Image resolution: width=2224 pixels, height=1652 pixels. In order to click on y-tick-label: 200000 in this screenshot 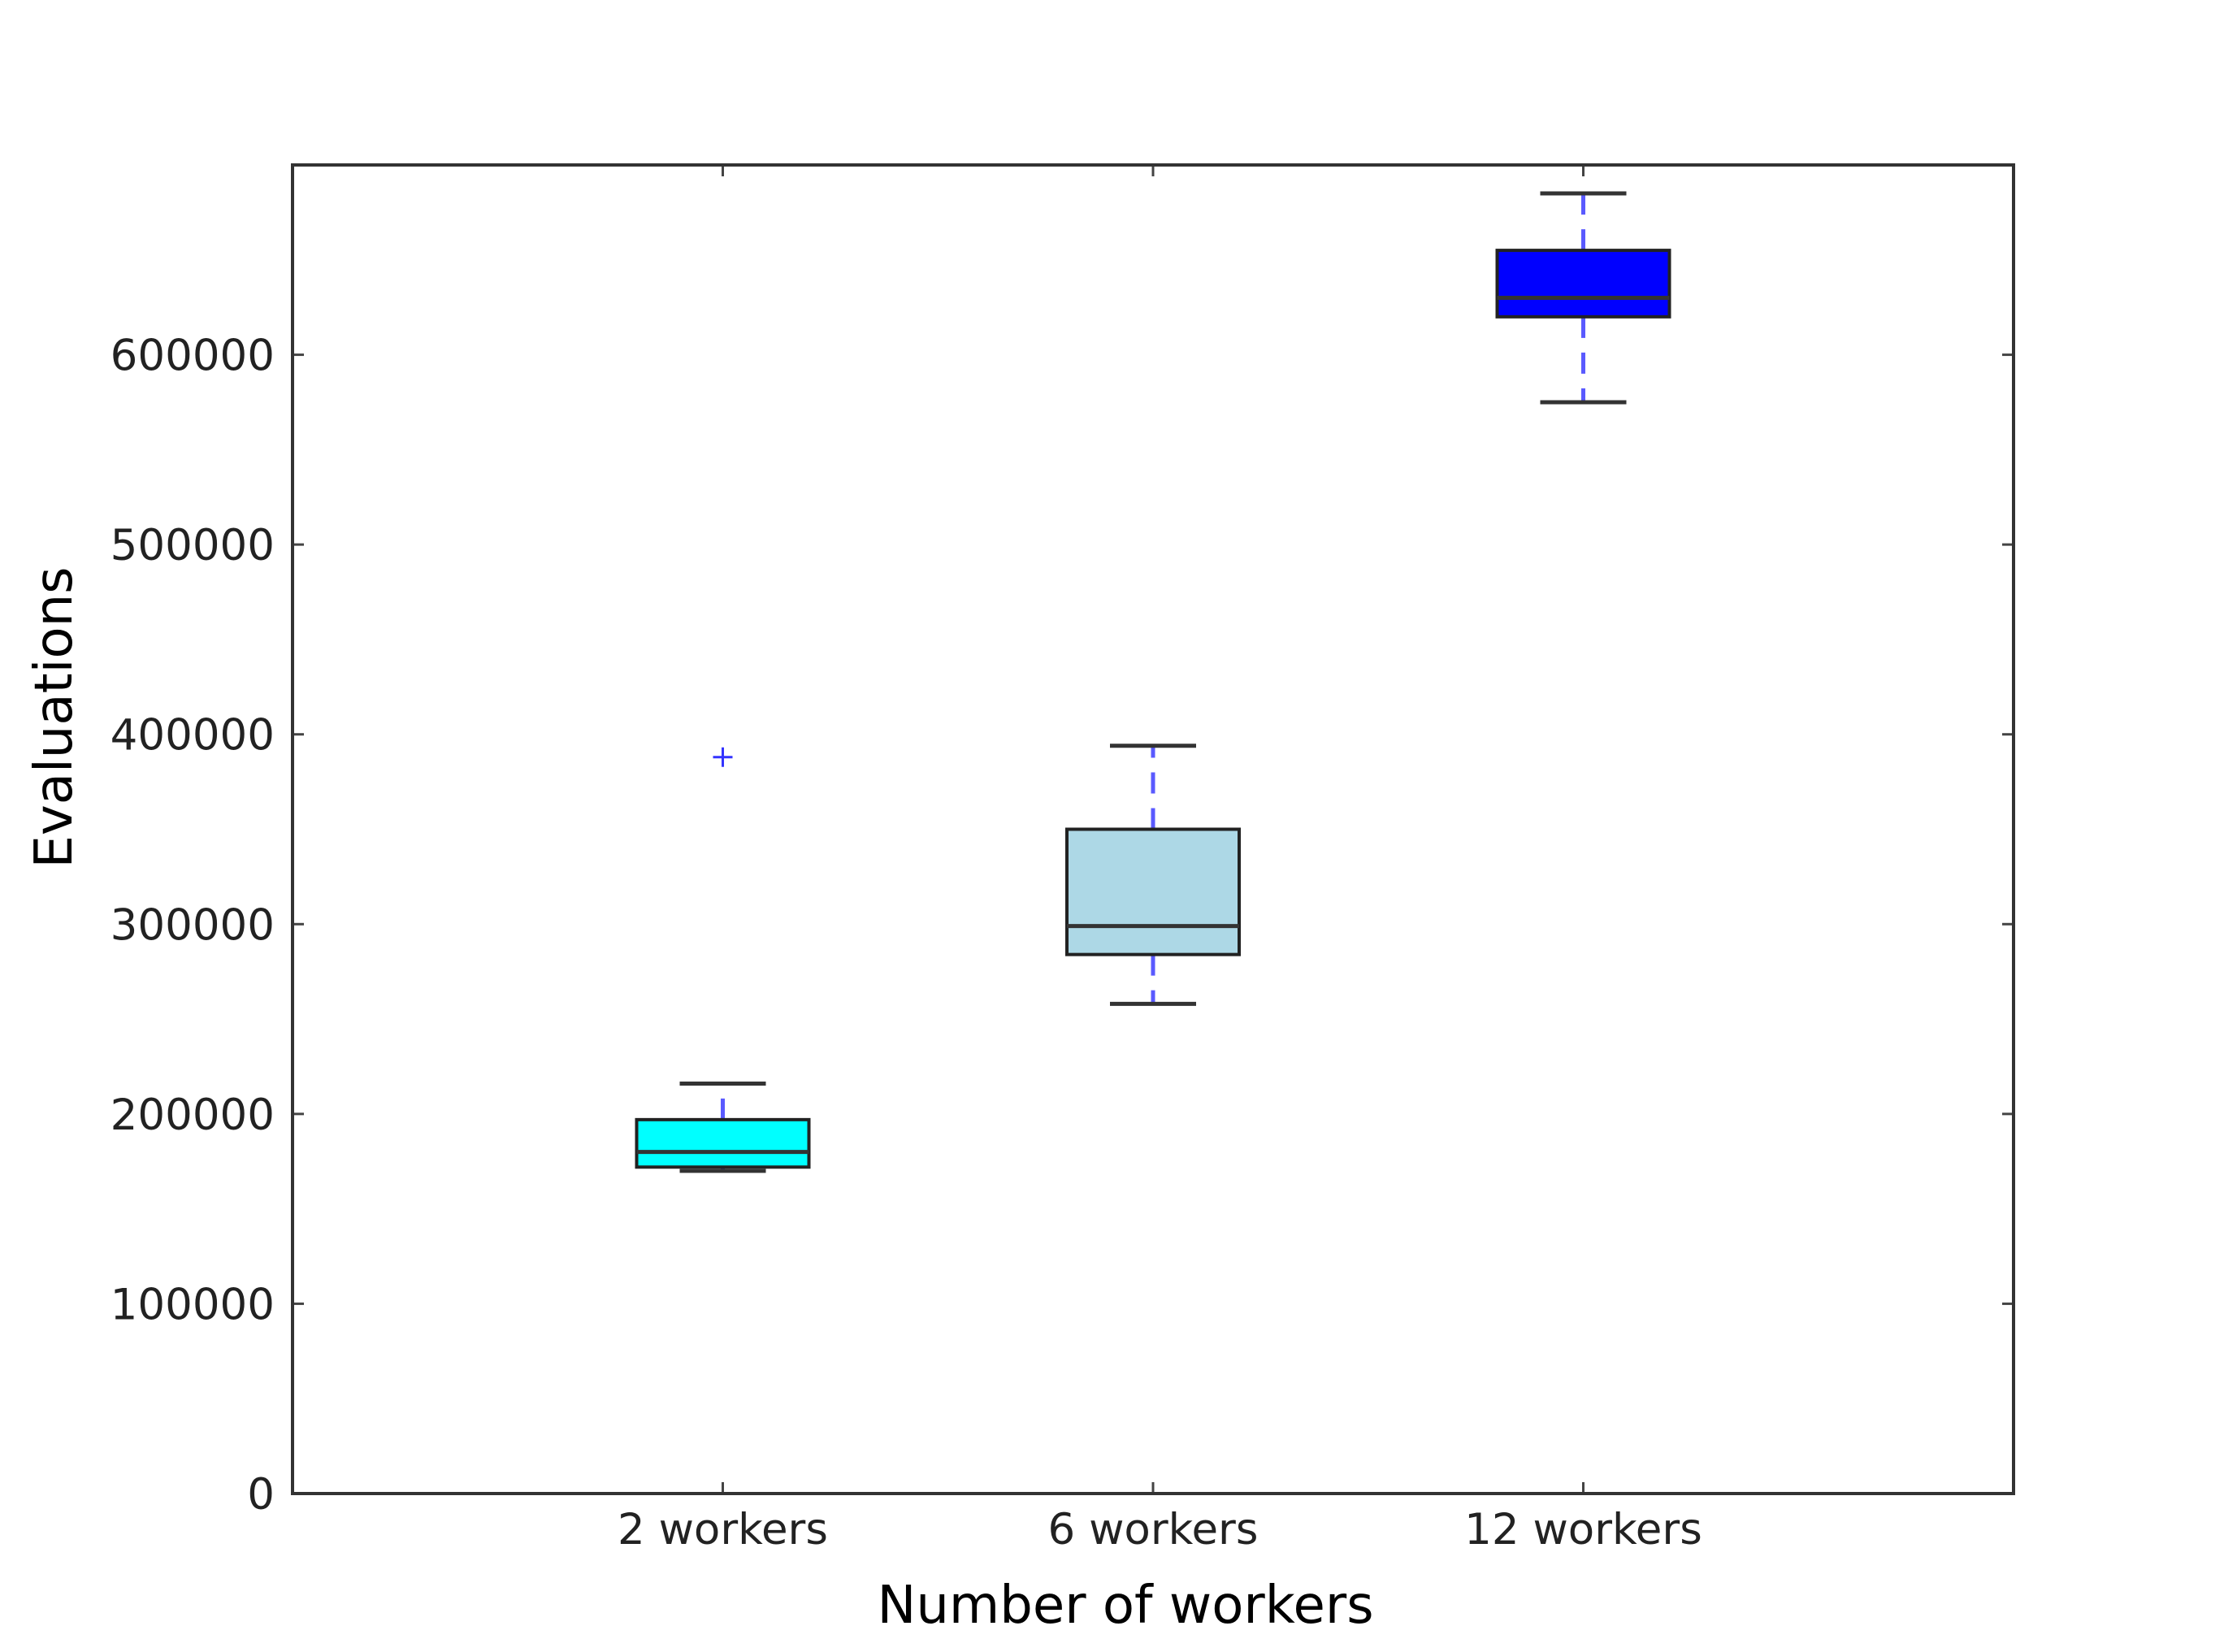, I will do `click(193, 1115)`.